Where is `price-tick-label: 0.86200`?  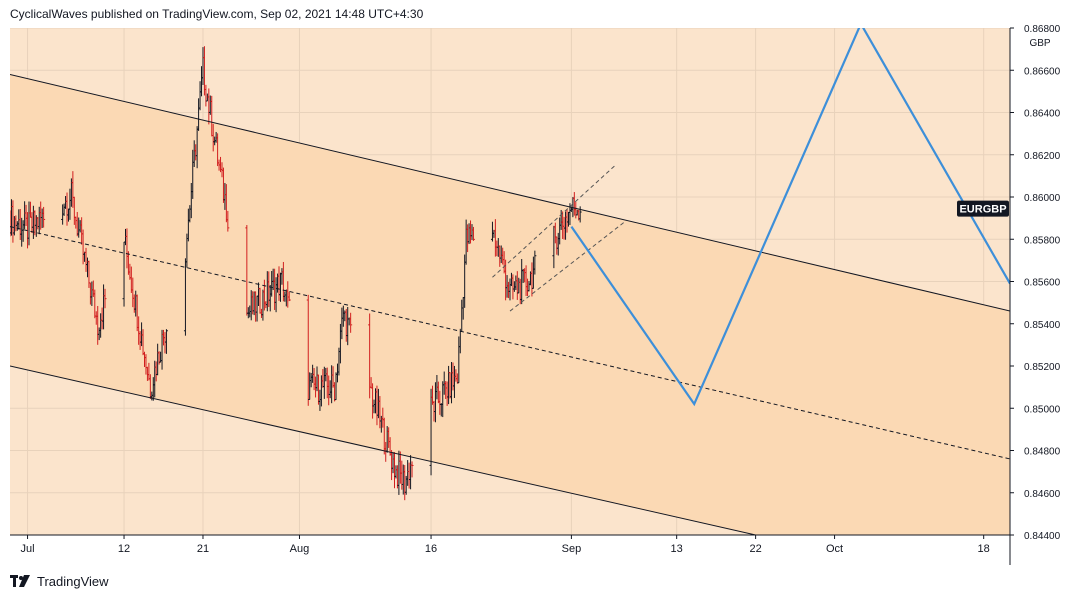 price-tick-label: 0.86200 is located at coordinates (1042, 156).